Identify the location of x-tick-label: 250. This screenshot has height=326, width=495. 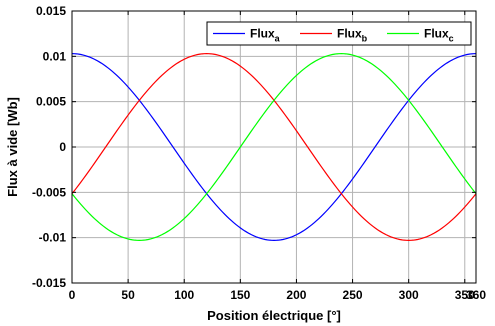
(353, 295).